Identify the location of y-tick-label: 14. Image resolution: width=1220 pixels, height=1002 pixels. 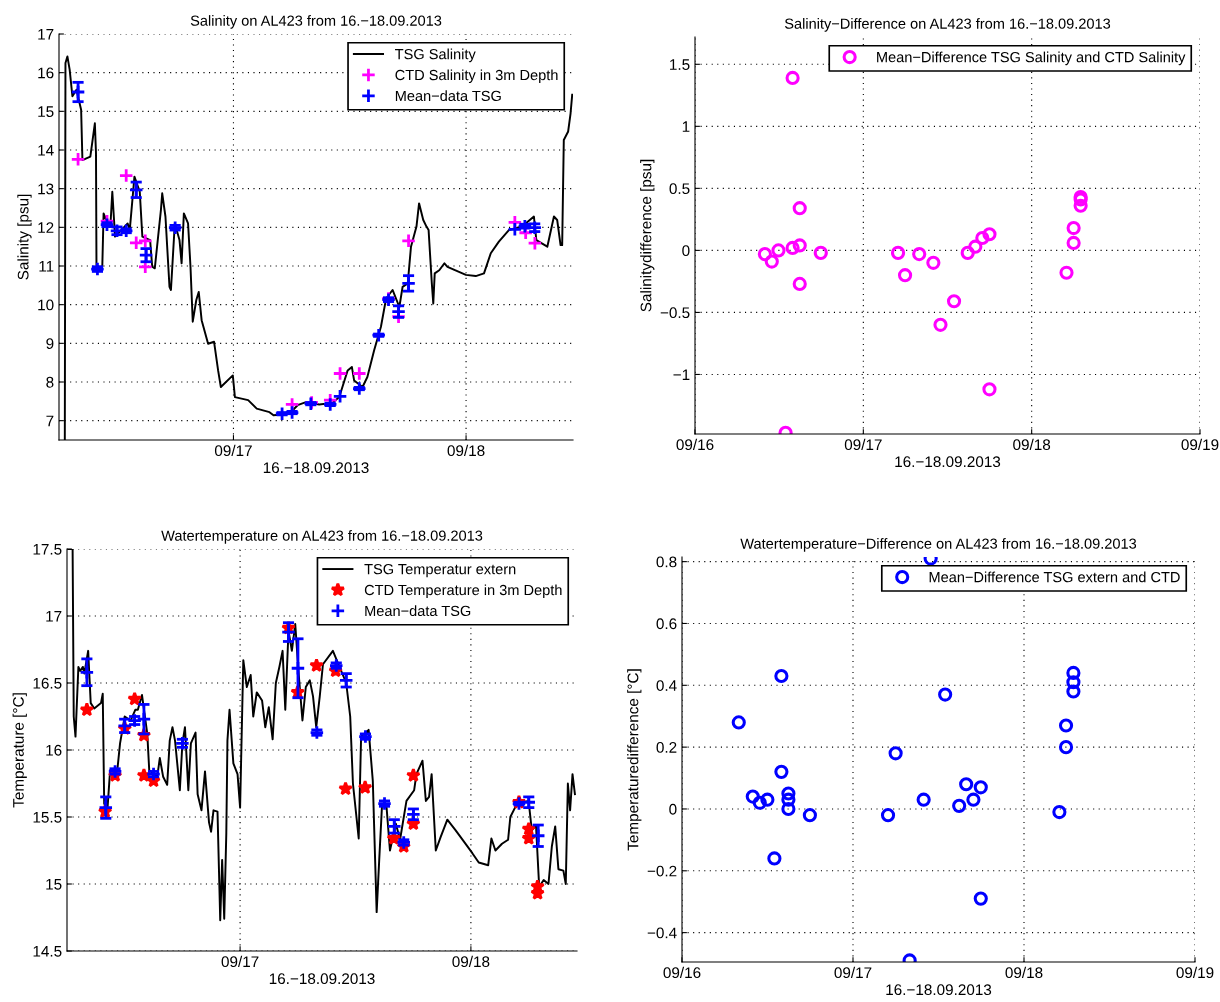
(46, 150).